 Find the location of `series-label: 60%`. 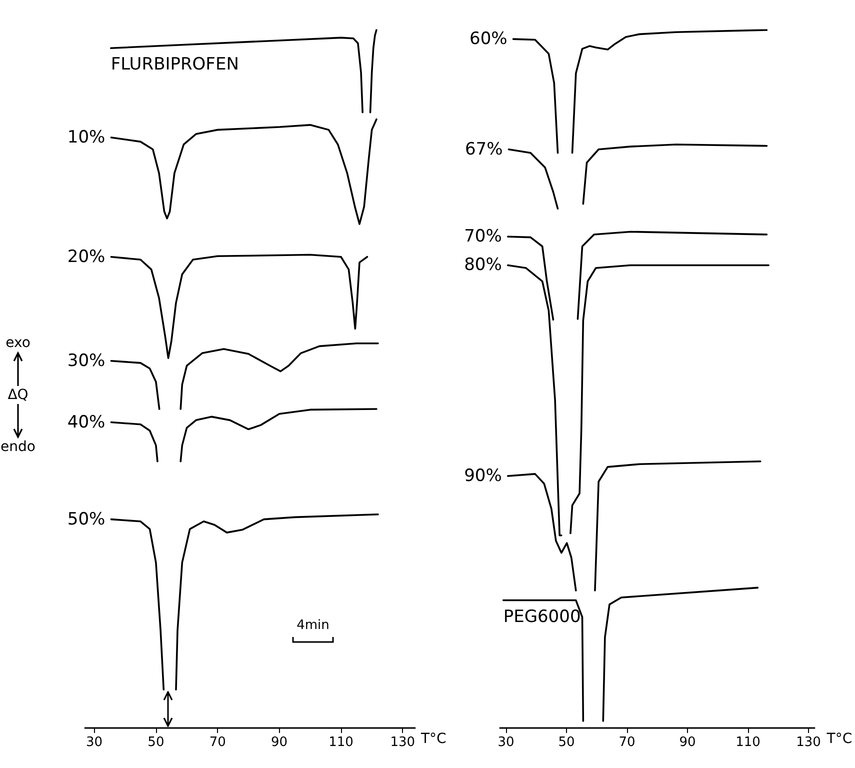

series-label: 60% is located at coordinates (489, 39).